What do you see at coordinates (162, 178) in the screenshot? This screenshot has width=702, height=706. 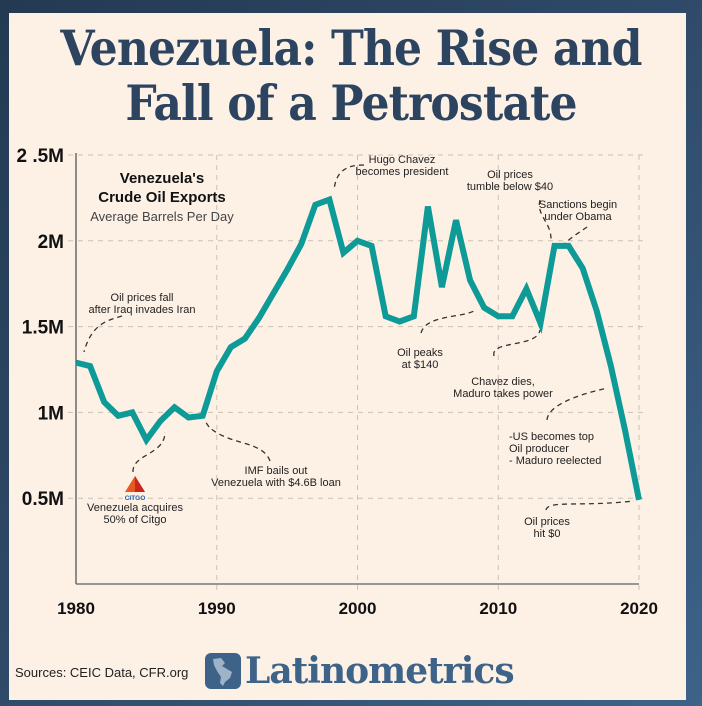 I see `chart-title-line-1: Venezuela's` at bounding box center [162, 178].